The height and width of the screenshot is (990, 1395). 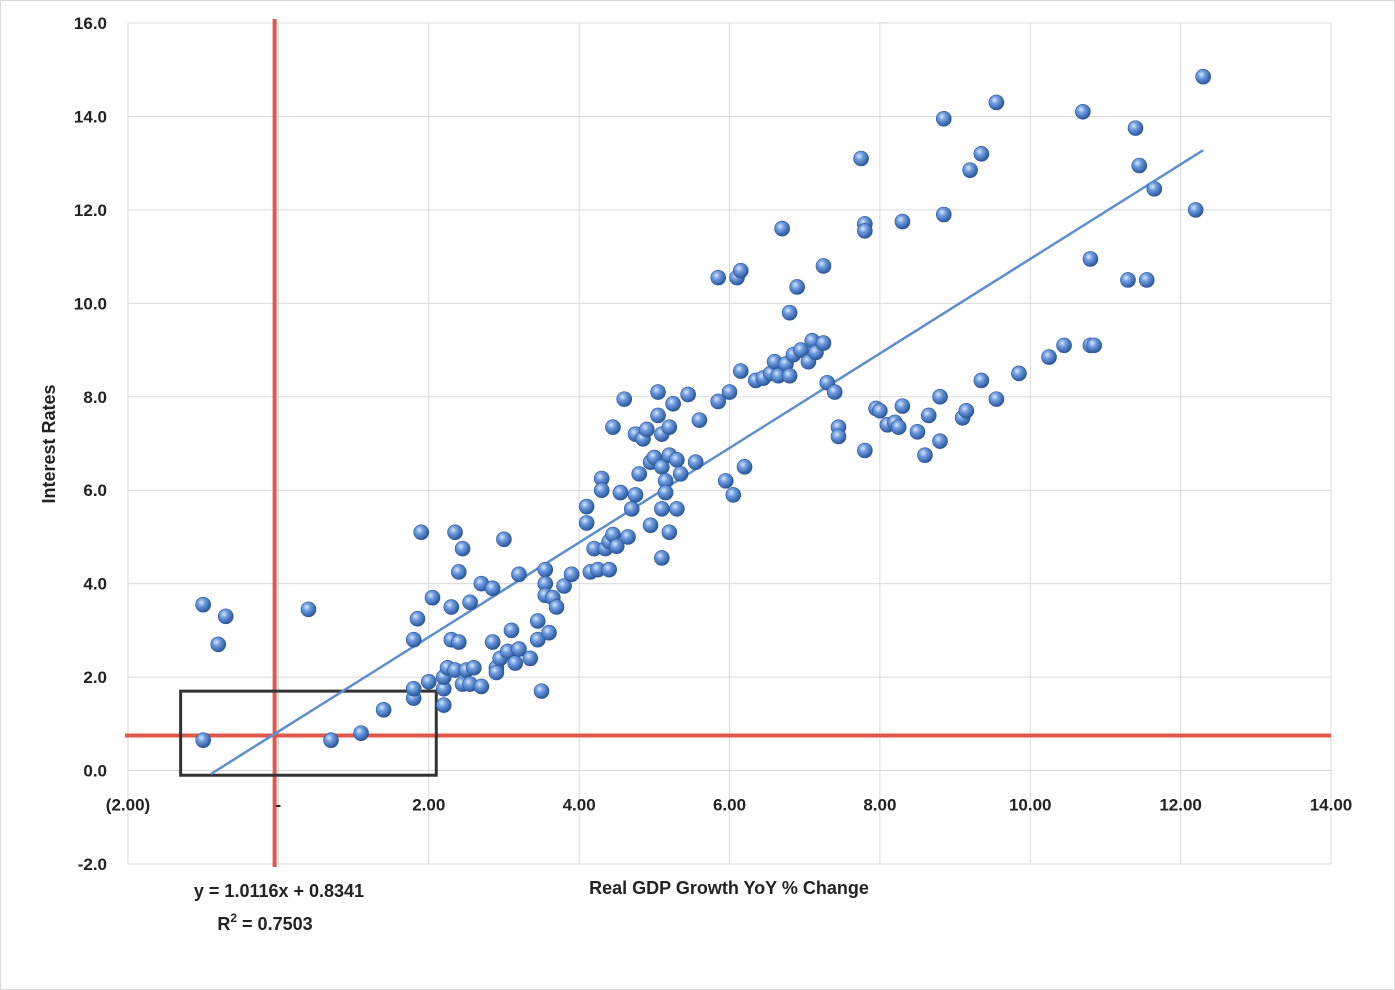 What do you see at coordinates (95, 490) in the screenshot?
I see `y-tick-label: 6.0` at bounding box center [95, 490].